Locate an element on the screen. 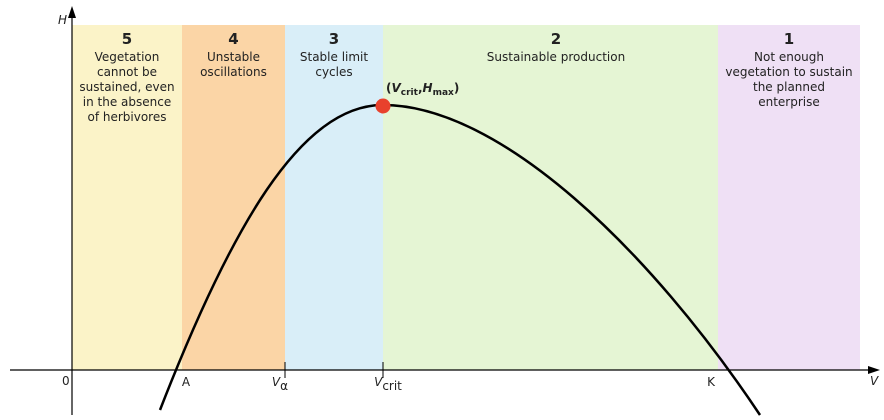 The width and height of the screenshot is (884, 420). zone-text: vegetation to sustain is located at coordinates (788, 72).